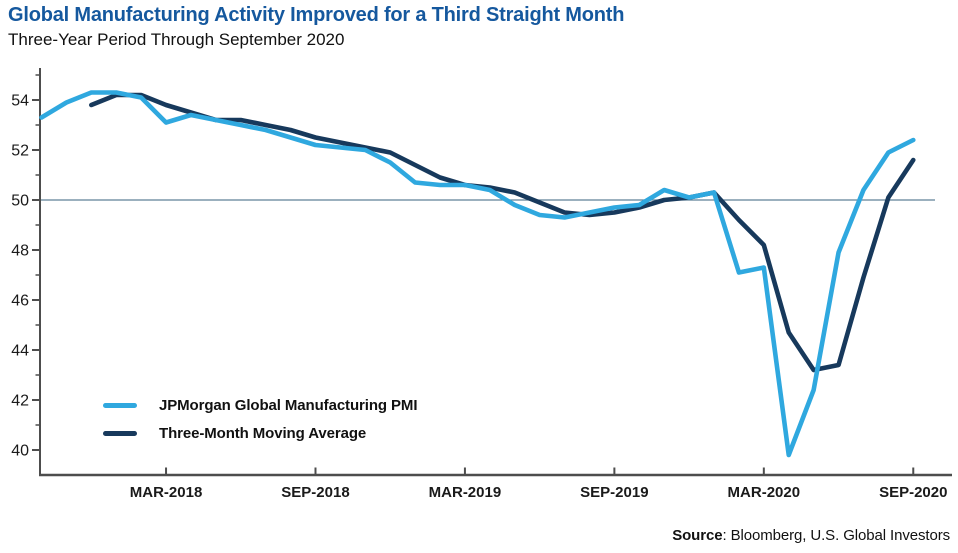  I want to click on chart-subtitle: Three-Year Period Through September 2020, so click(176, 39).